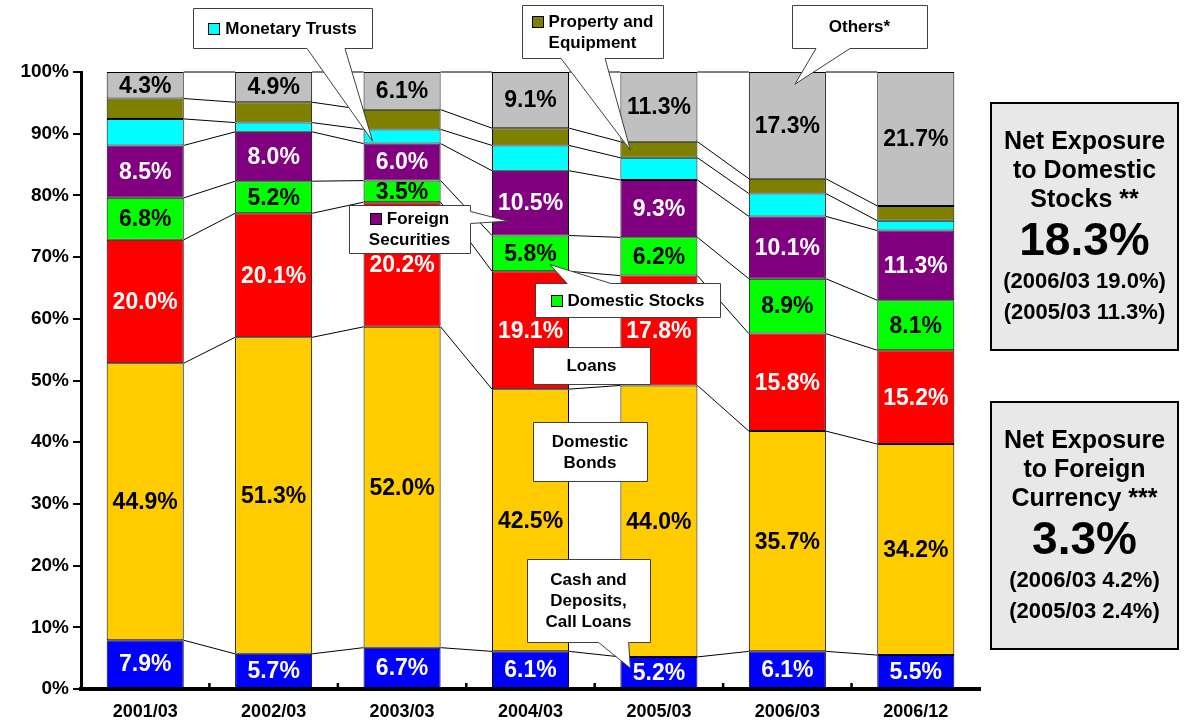 This screenshot has height=726, width=1191. What do you see at coordinates (50, 194) in the screenshot?
I see `y-tick-label: 80%` at bounding box center [50, 194].